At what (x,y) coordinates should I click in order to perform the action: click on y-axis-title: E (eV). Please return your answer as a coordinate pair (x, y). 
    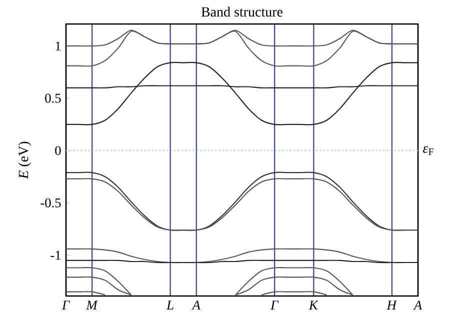
    Looking at the image, I should click on (25, 161).